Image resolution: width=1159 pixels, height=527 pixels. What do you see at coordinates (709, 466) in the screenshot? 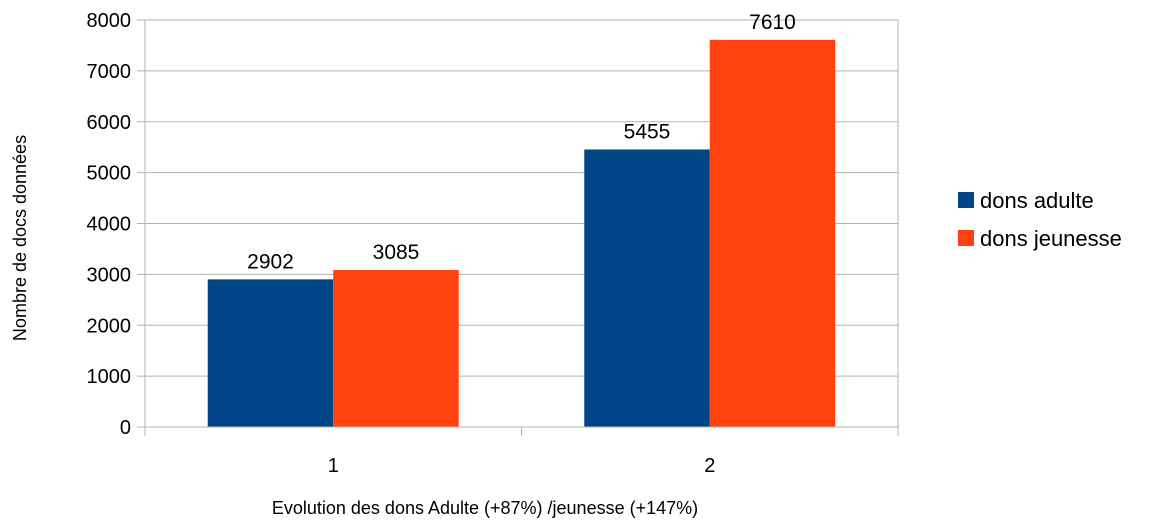
I see `x-tick-label: 2` at bounding box center [709, 466].